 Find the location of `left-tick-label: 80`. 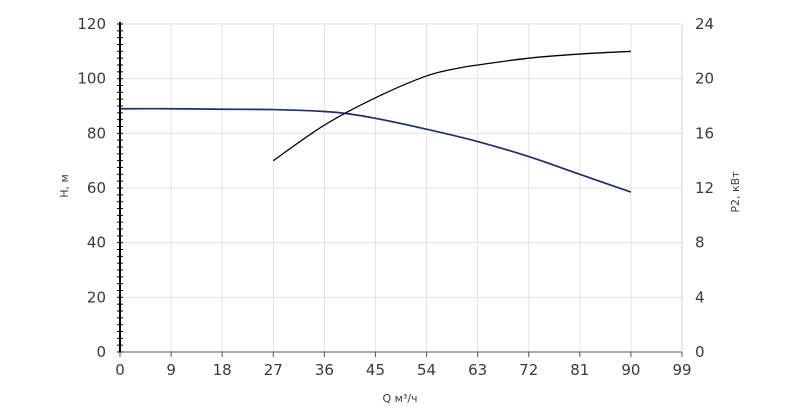

left-tick-label: 80 is located at coordinates (96, 133).